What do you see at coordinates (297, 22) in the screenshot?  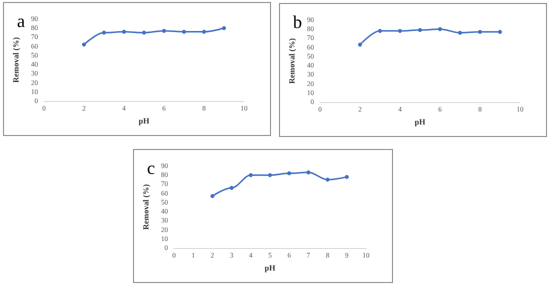 I see `chart-title: b` at bounding box center [297, 22].